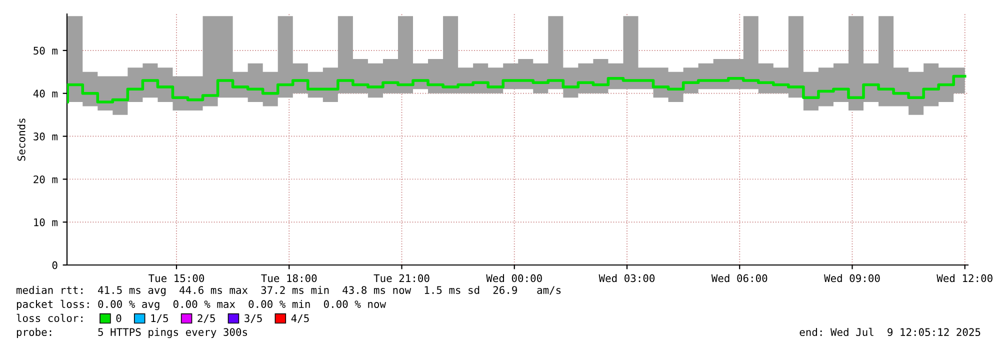 This screenshot has height=347, width=997. I want to click on y-axis-title: Seconds, so click(21, 139).